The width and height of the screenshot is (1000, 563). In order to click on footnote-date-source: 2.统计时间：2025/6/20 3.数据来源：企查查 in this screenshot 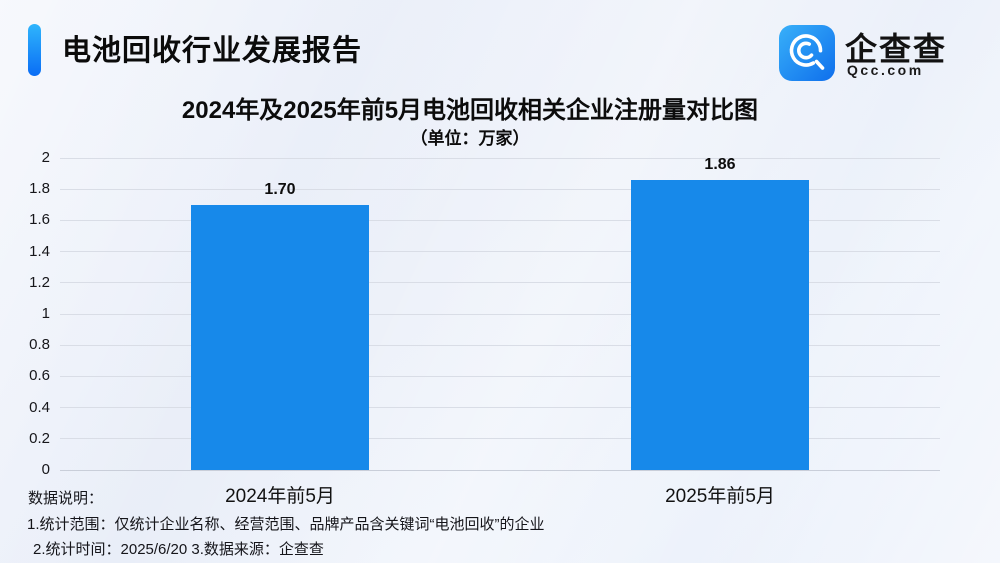, I will do `click(178, 549)`.